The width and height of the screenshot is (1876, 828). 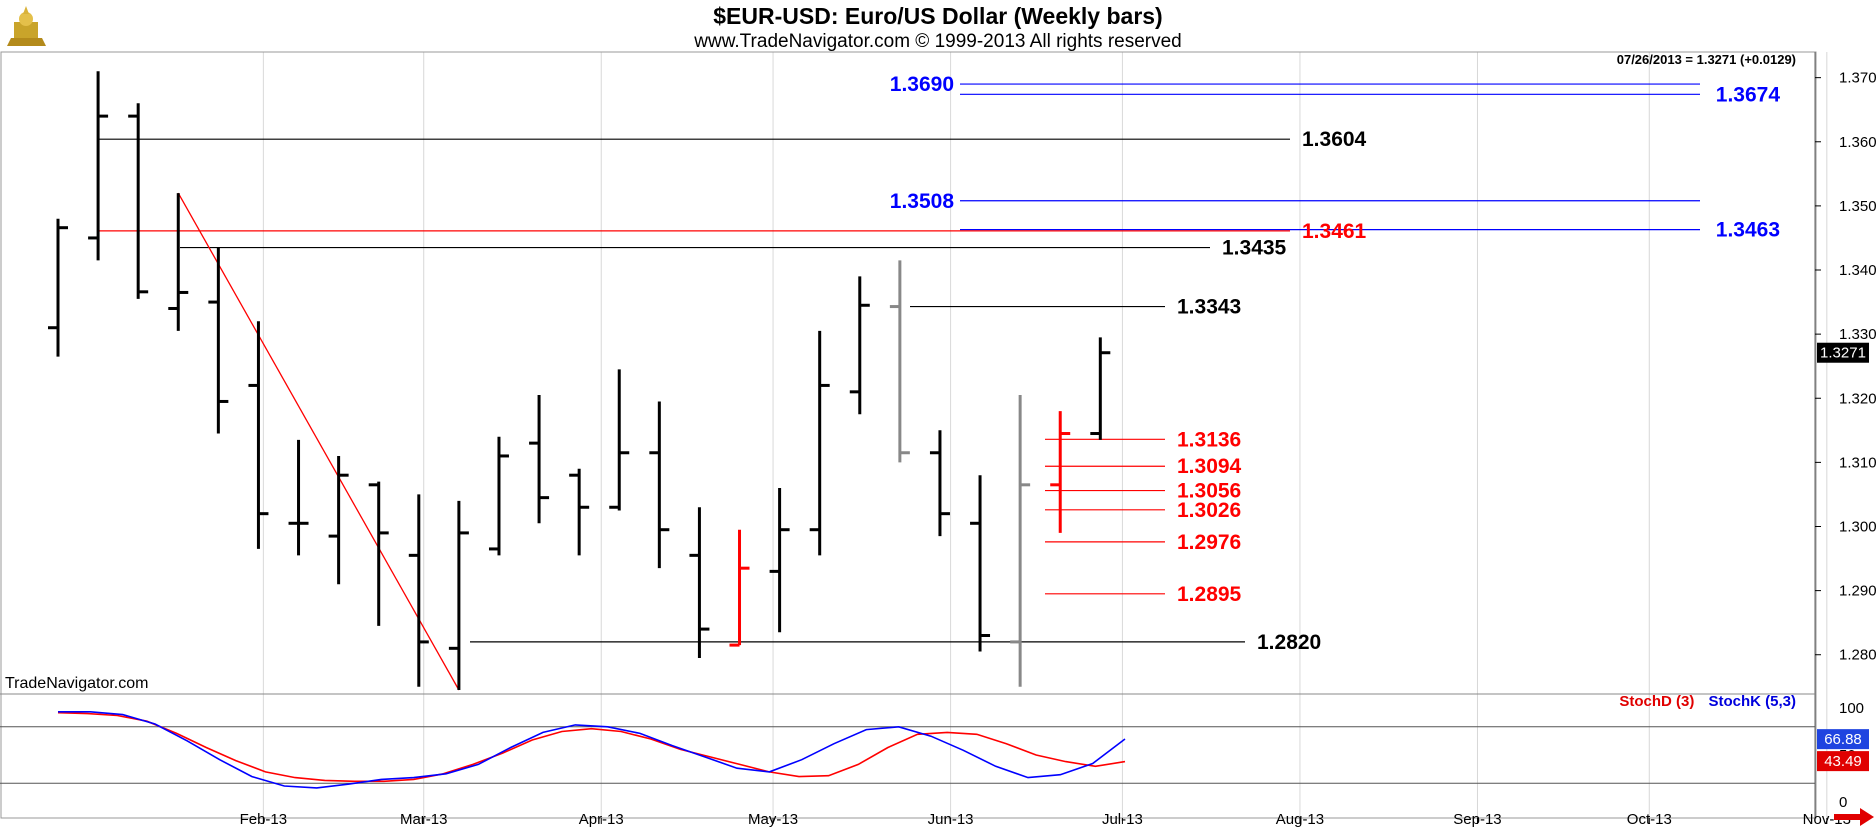 I want to click on level-label: 1.3508, so click(x=922, y=201).